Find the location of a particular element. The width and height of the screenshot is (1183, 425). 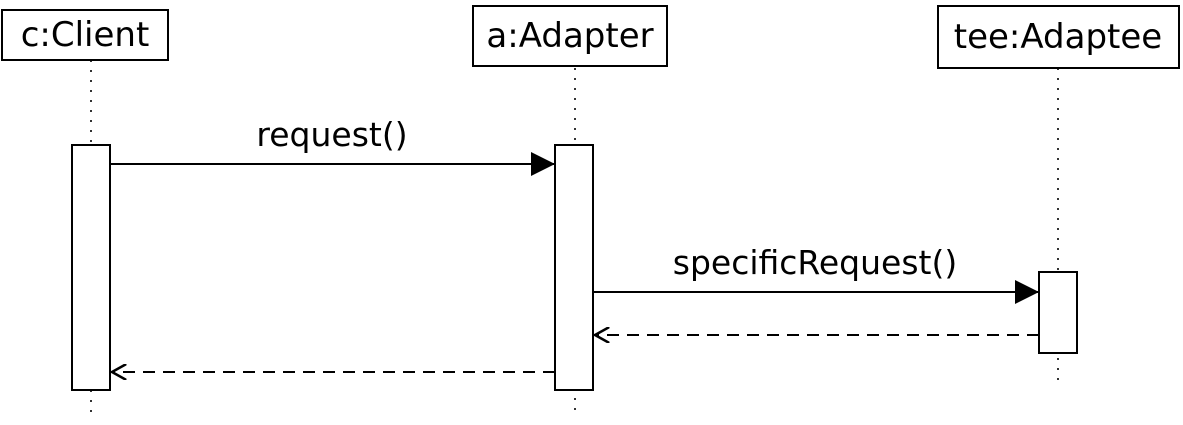

participant-adapter-label: a:Adapter is located at coordinates (569, 36).